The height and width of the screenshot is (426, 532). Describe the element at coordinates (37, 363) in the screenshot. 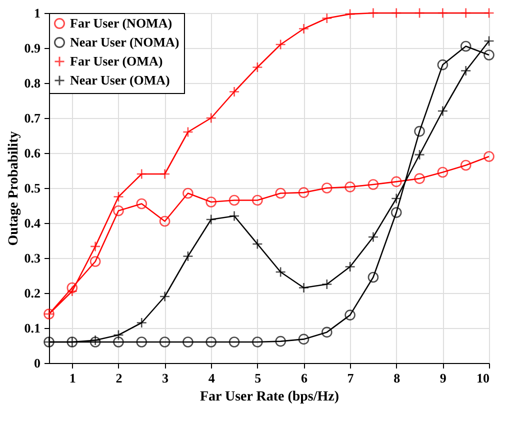

I see `y-tick-label: 0` at that location.